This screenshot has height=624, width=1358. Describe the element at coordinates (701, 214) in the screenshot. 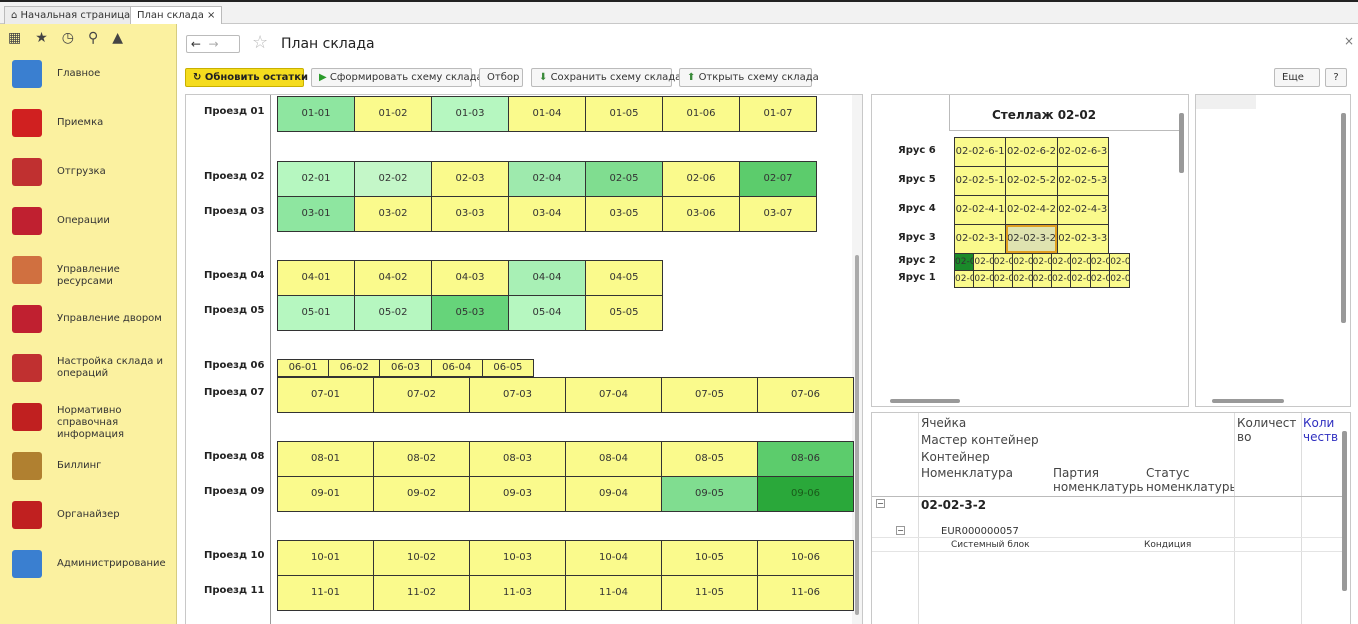

I see `storage-cell: 03-06` at that location.